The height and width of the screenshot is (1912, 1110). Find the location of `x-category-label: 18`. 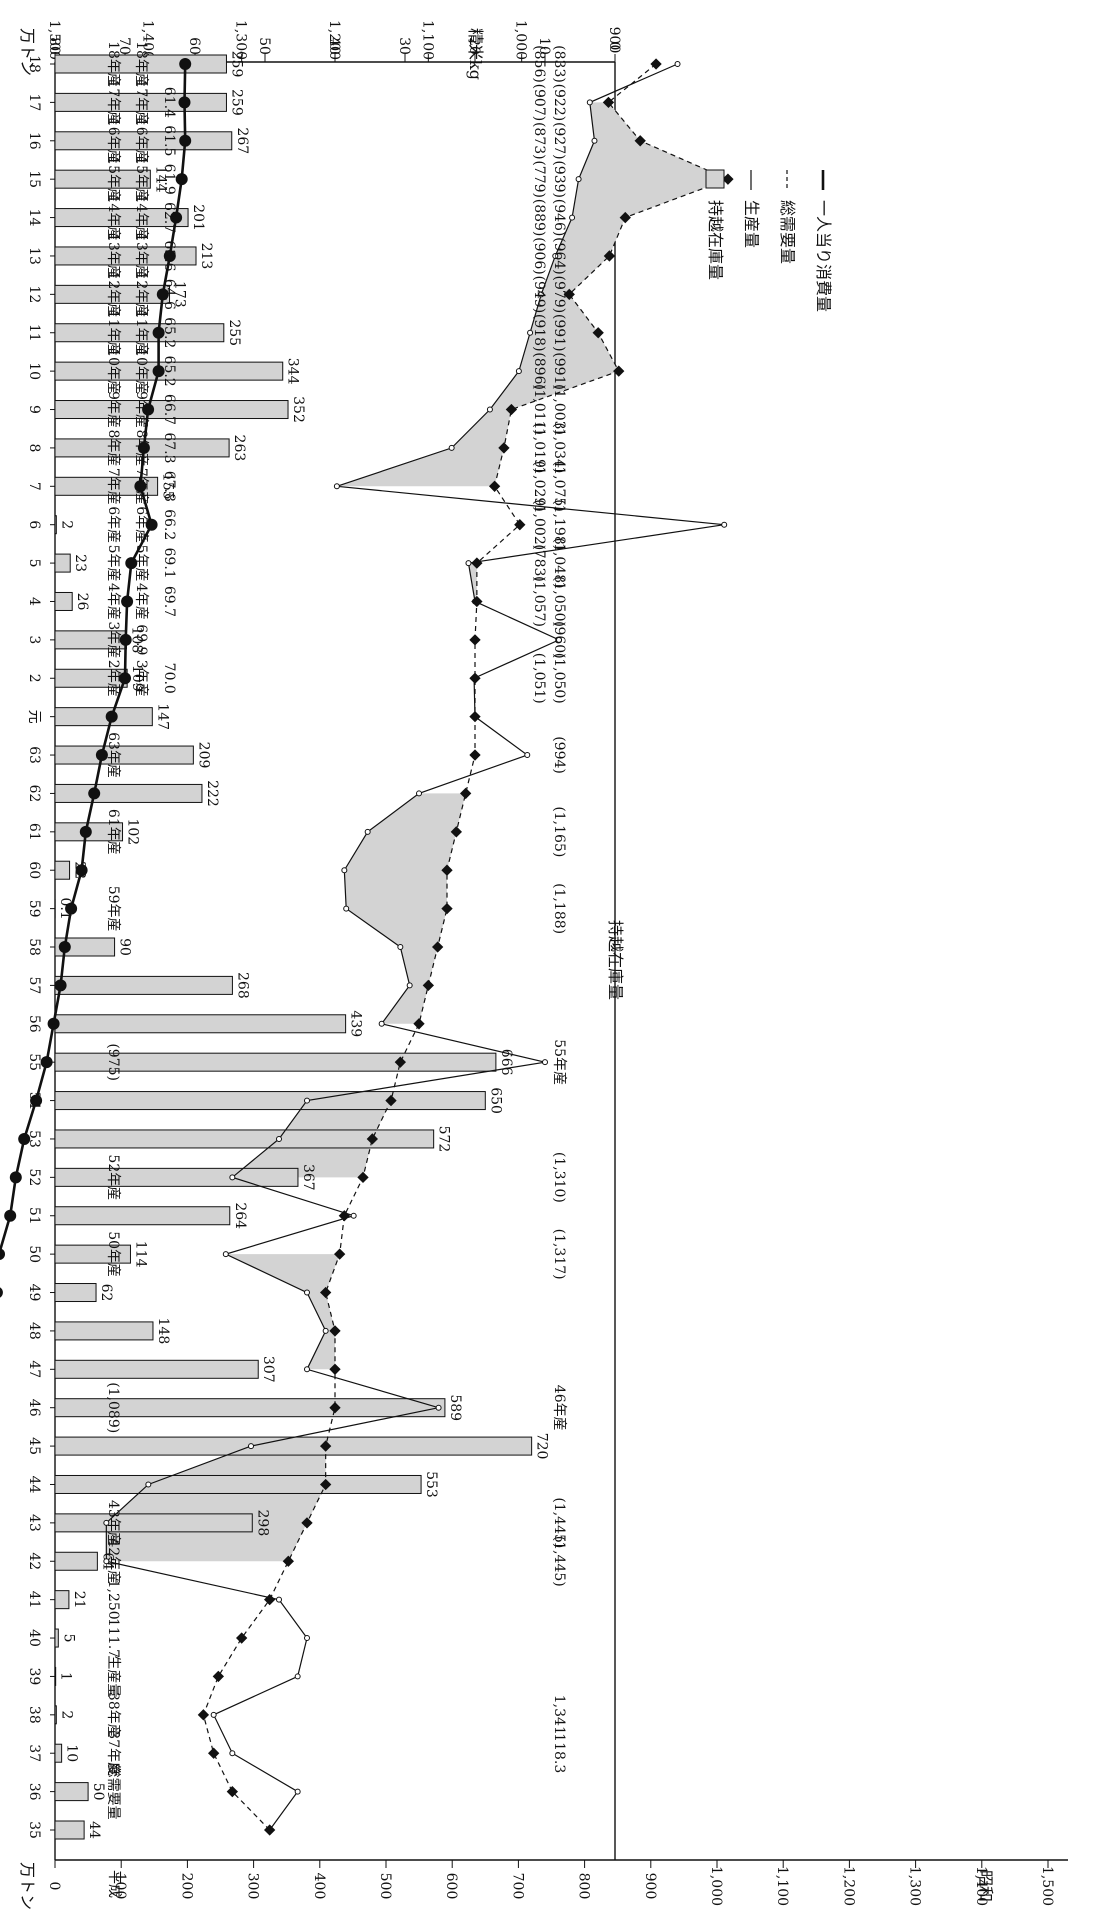

x-category-label: 18 is located at coordinates (34, 64).